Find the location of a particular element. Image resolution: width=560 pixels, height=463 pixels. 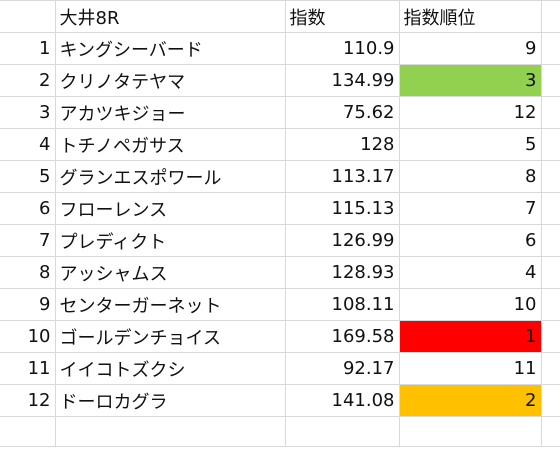

row-index-cell: 2 is located at coordinates (28, 80).